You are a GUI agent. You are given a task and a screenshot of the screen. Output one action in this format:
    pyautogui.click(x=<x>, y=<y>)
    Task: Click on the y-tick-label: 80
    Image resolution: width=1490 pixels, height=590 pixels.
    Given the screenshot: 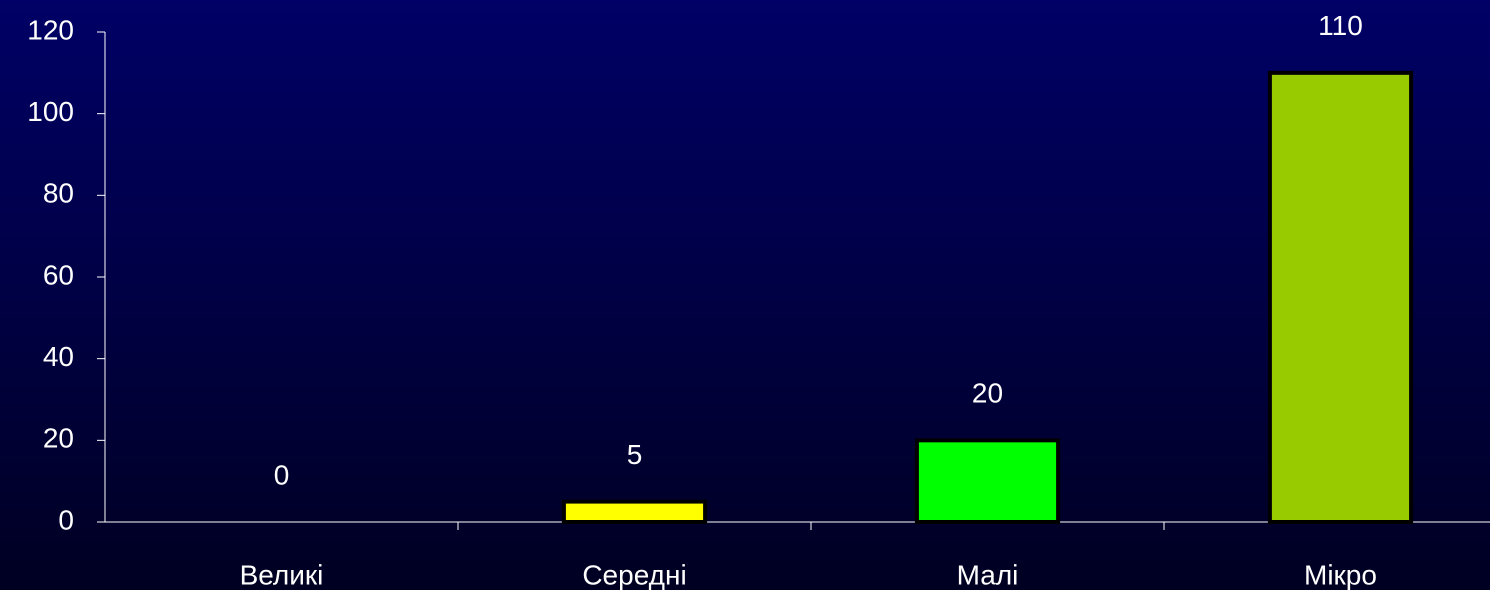 What is the action you would take?
    pyautogui.click(x=58, y=193)
    